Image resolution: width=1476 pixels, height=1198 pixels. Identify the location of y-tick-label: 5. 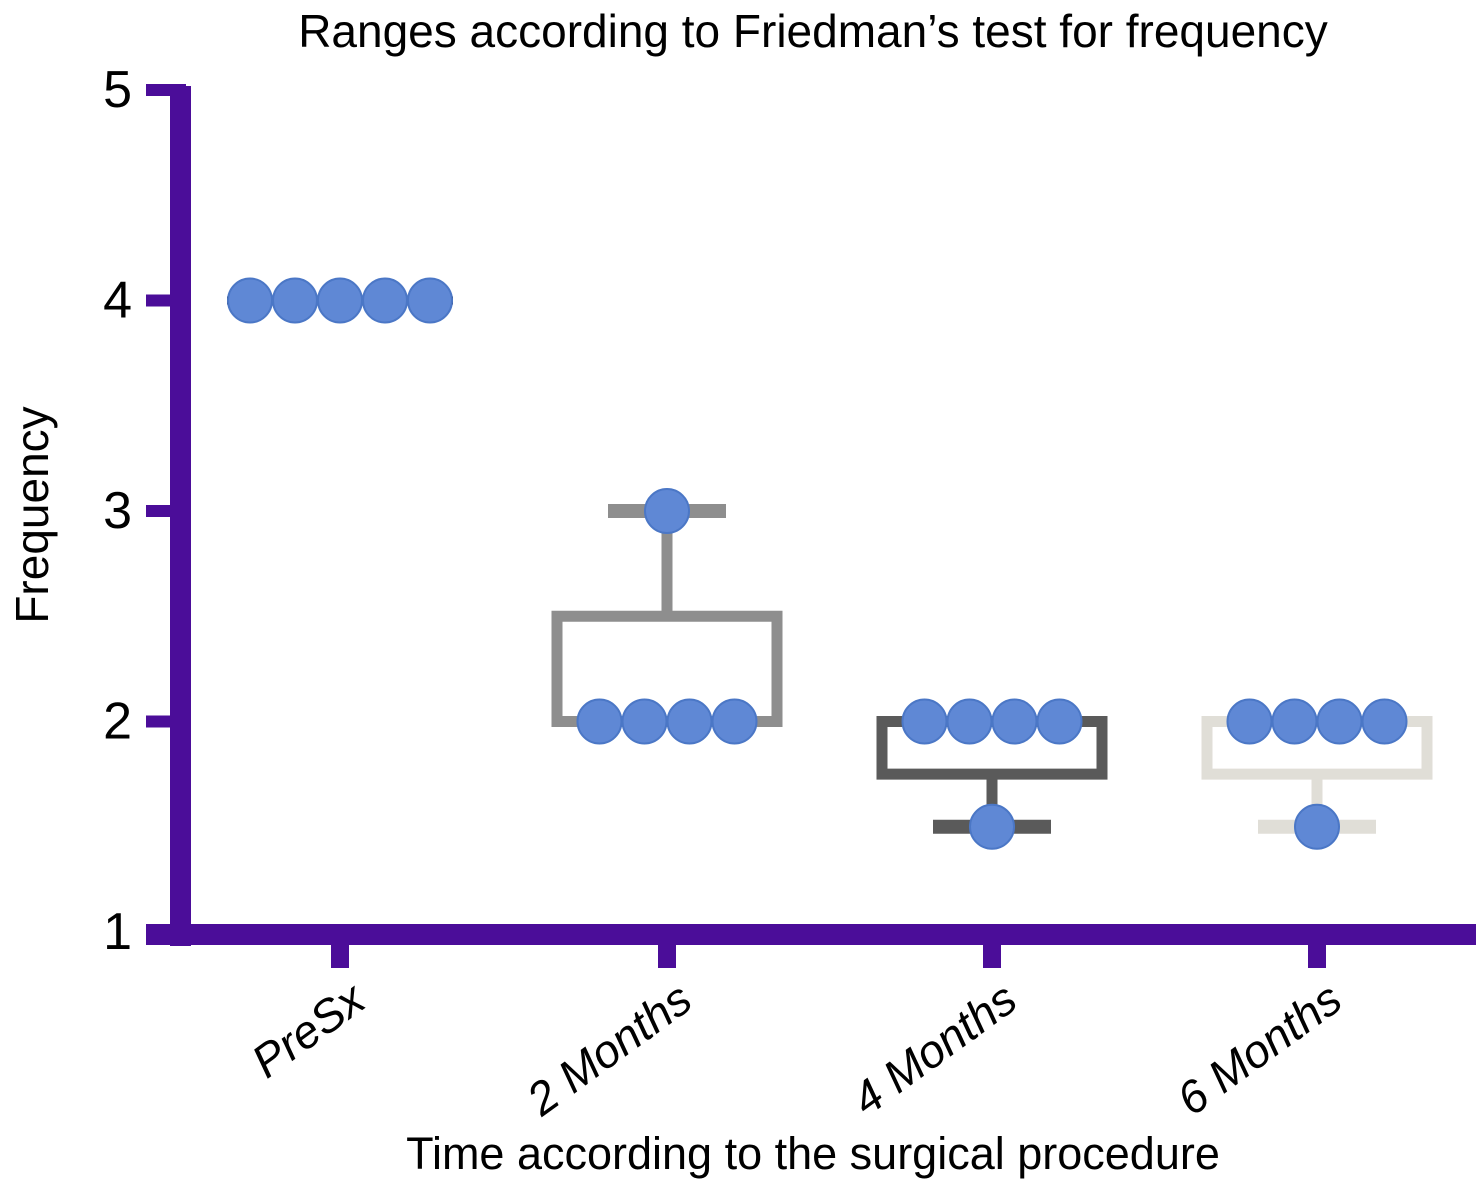
(117, 90).